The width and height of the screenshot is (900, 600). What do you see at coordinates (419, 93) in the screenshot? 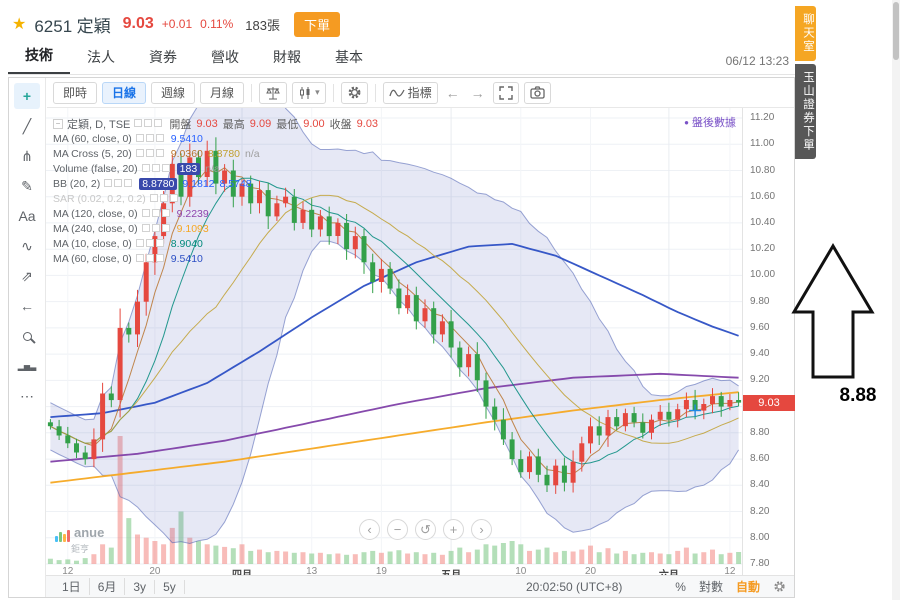
I see `indicators-label: 指標` at bounding box center [419, 93].